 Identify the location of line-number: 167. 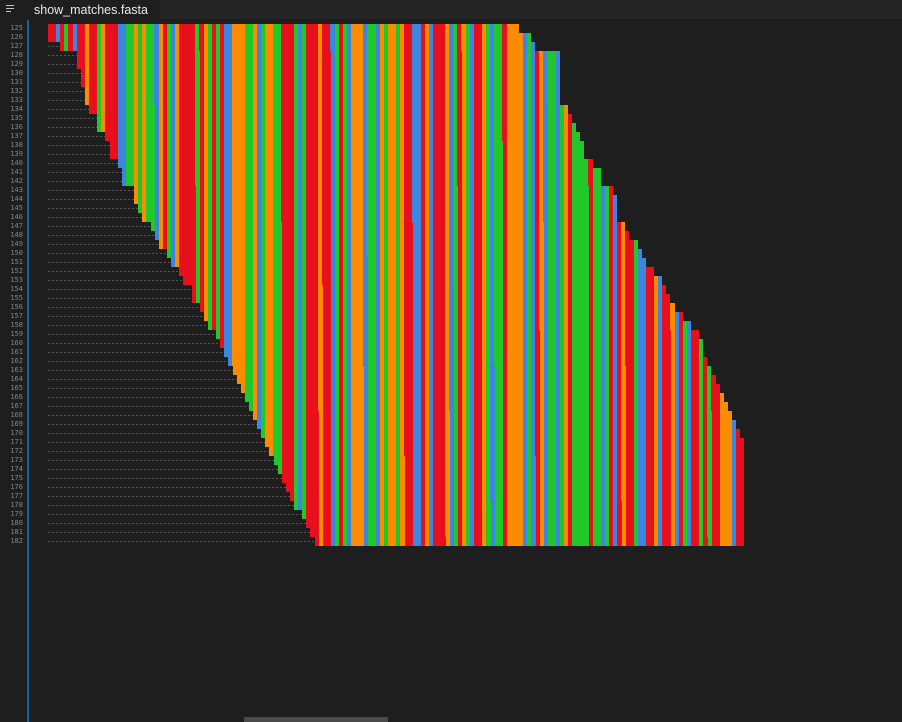
(16, 406).